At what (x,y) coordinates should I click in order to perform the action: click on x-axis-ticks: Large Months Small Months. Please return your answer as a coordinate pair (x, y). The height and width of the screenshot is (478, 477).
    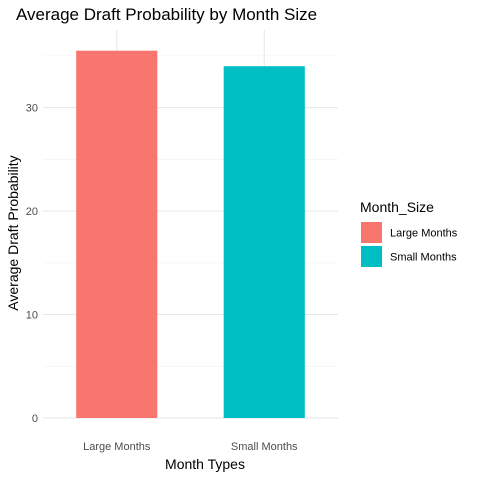
    Looking at the image, I should click on (190, 447).